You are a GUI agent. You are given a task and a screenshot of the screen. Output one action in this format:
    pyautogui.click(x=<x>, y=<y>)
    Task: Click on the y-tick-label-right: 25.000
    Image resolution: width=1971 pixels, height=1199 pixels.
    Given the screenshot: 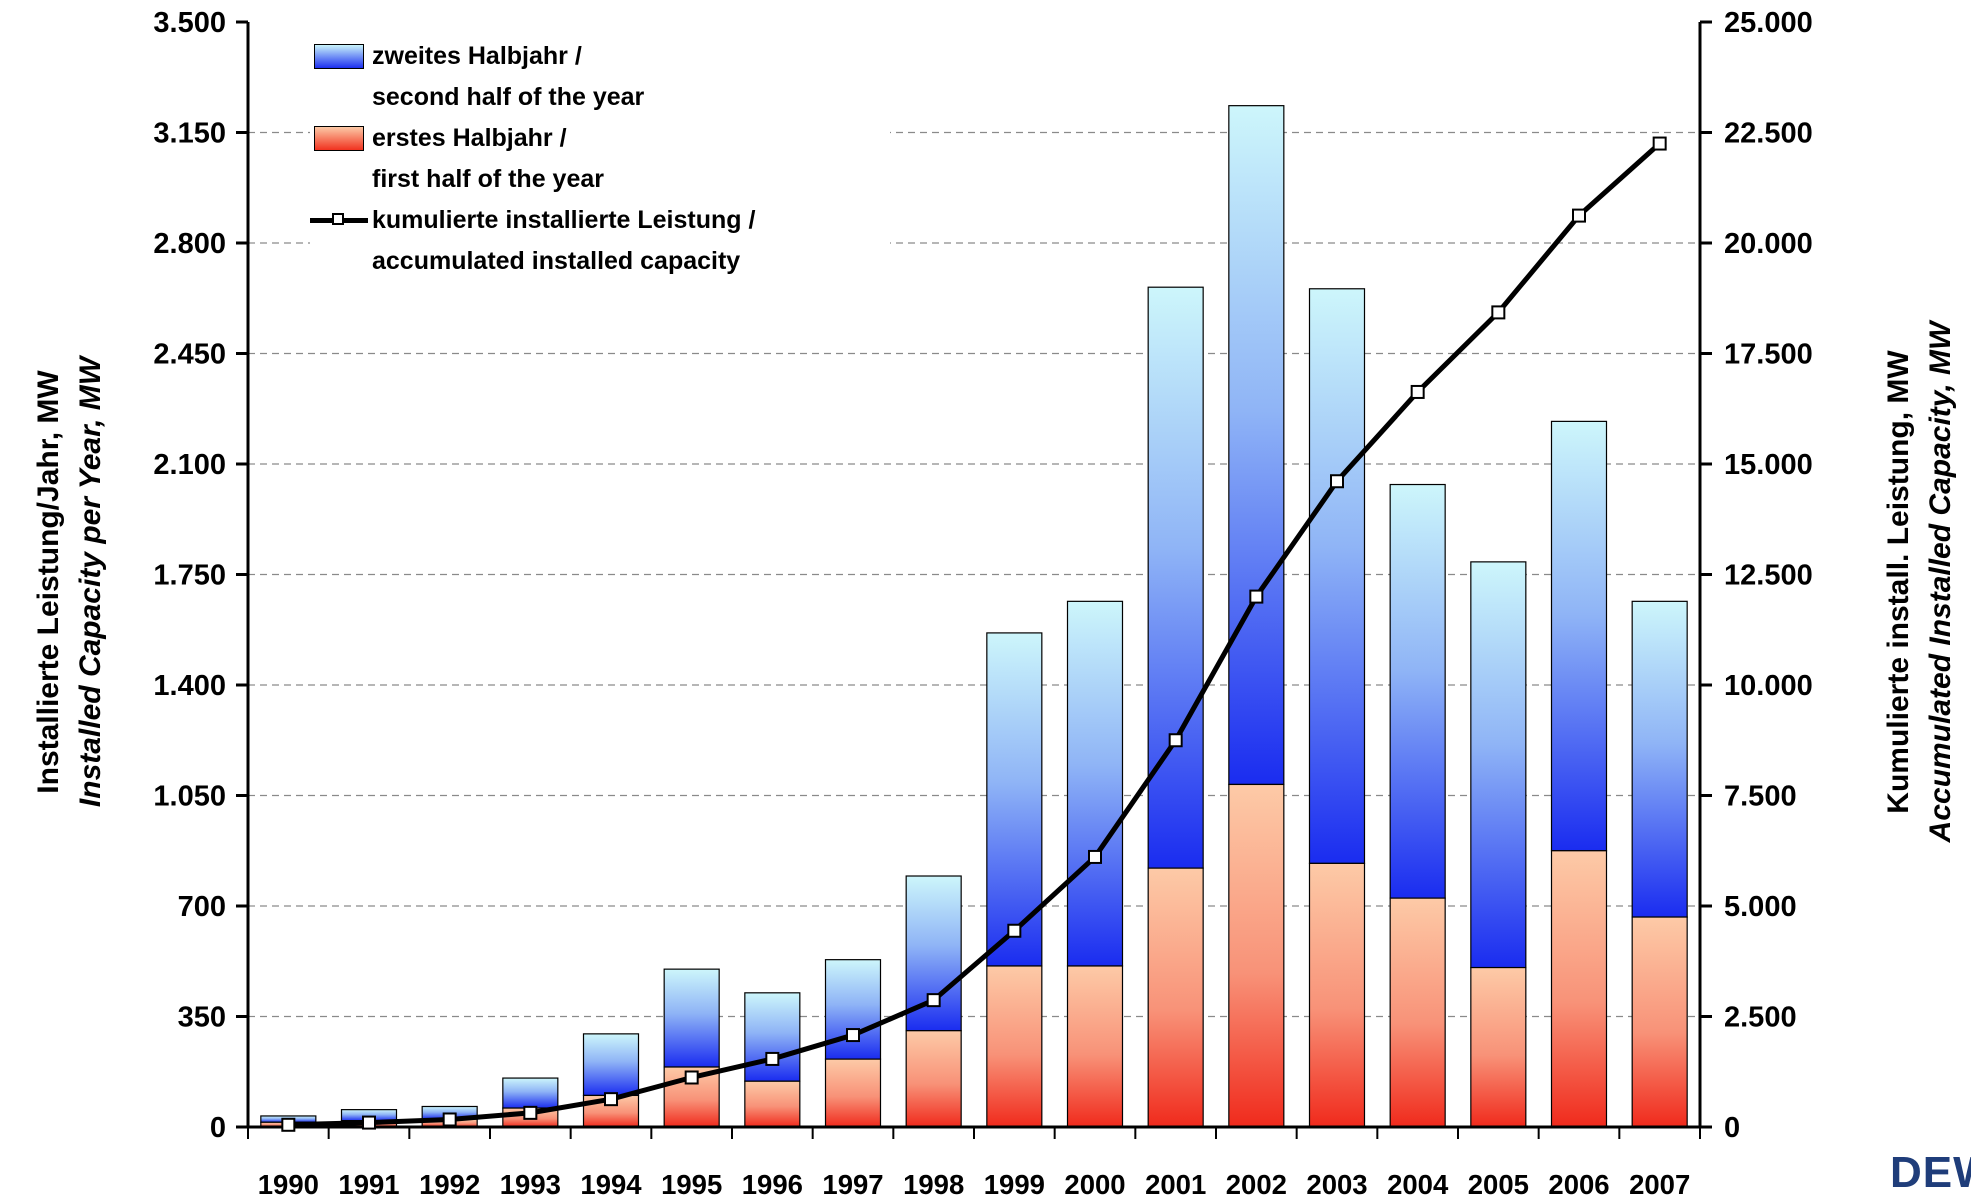 What is the action you would take?
    pyautogui.click(x=1768, y=23)
    